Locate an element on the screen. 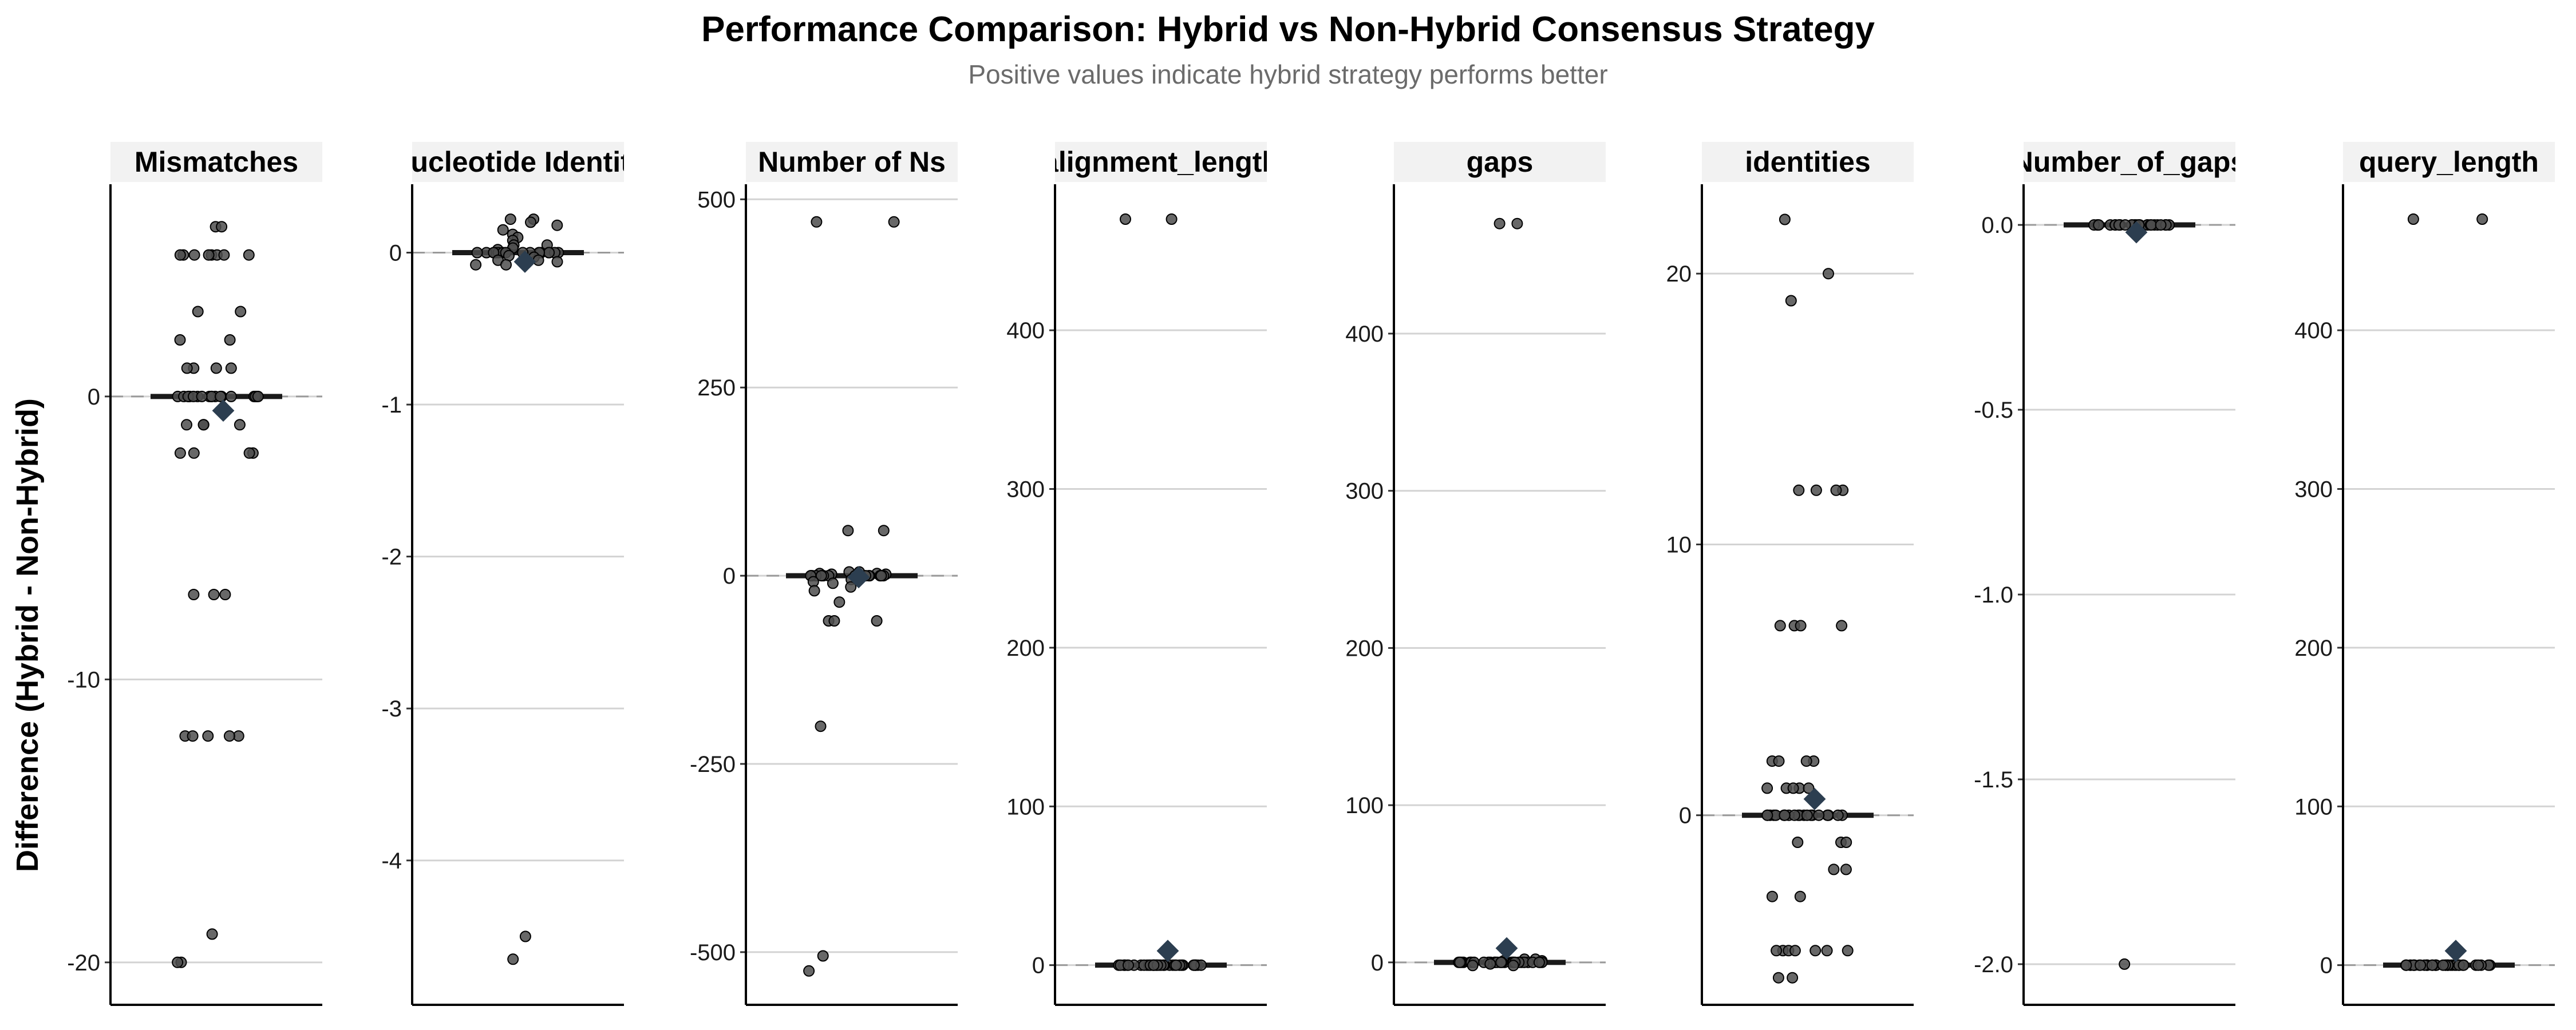 This screenshot has width=2576, height=1030. facet-label: alignment_length is located at coordinates (1160, 162).